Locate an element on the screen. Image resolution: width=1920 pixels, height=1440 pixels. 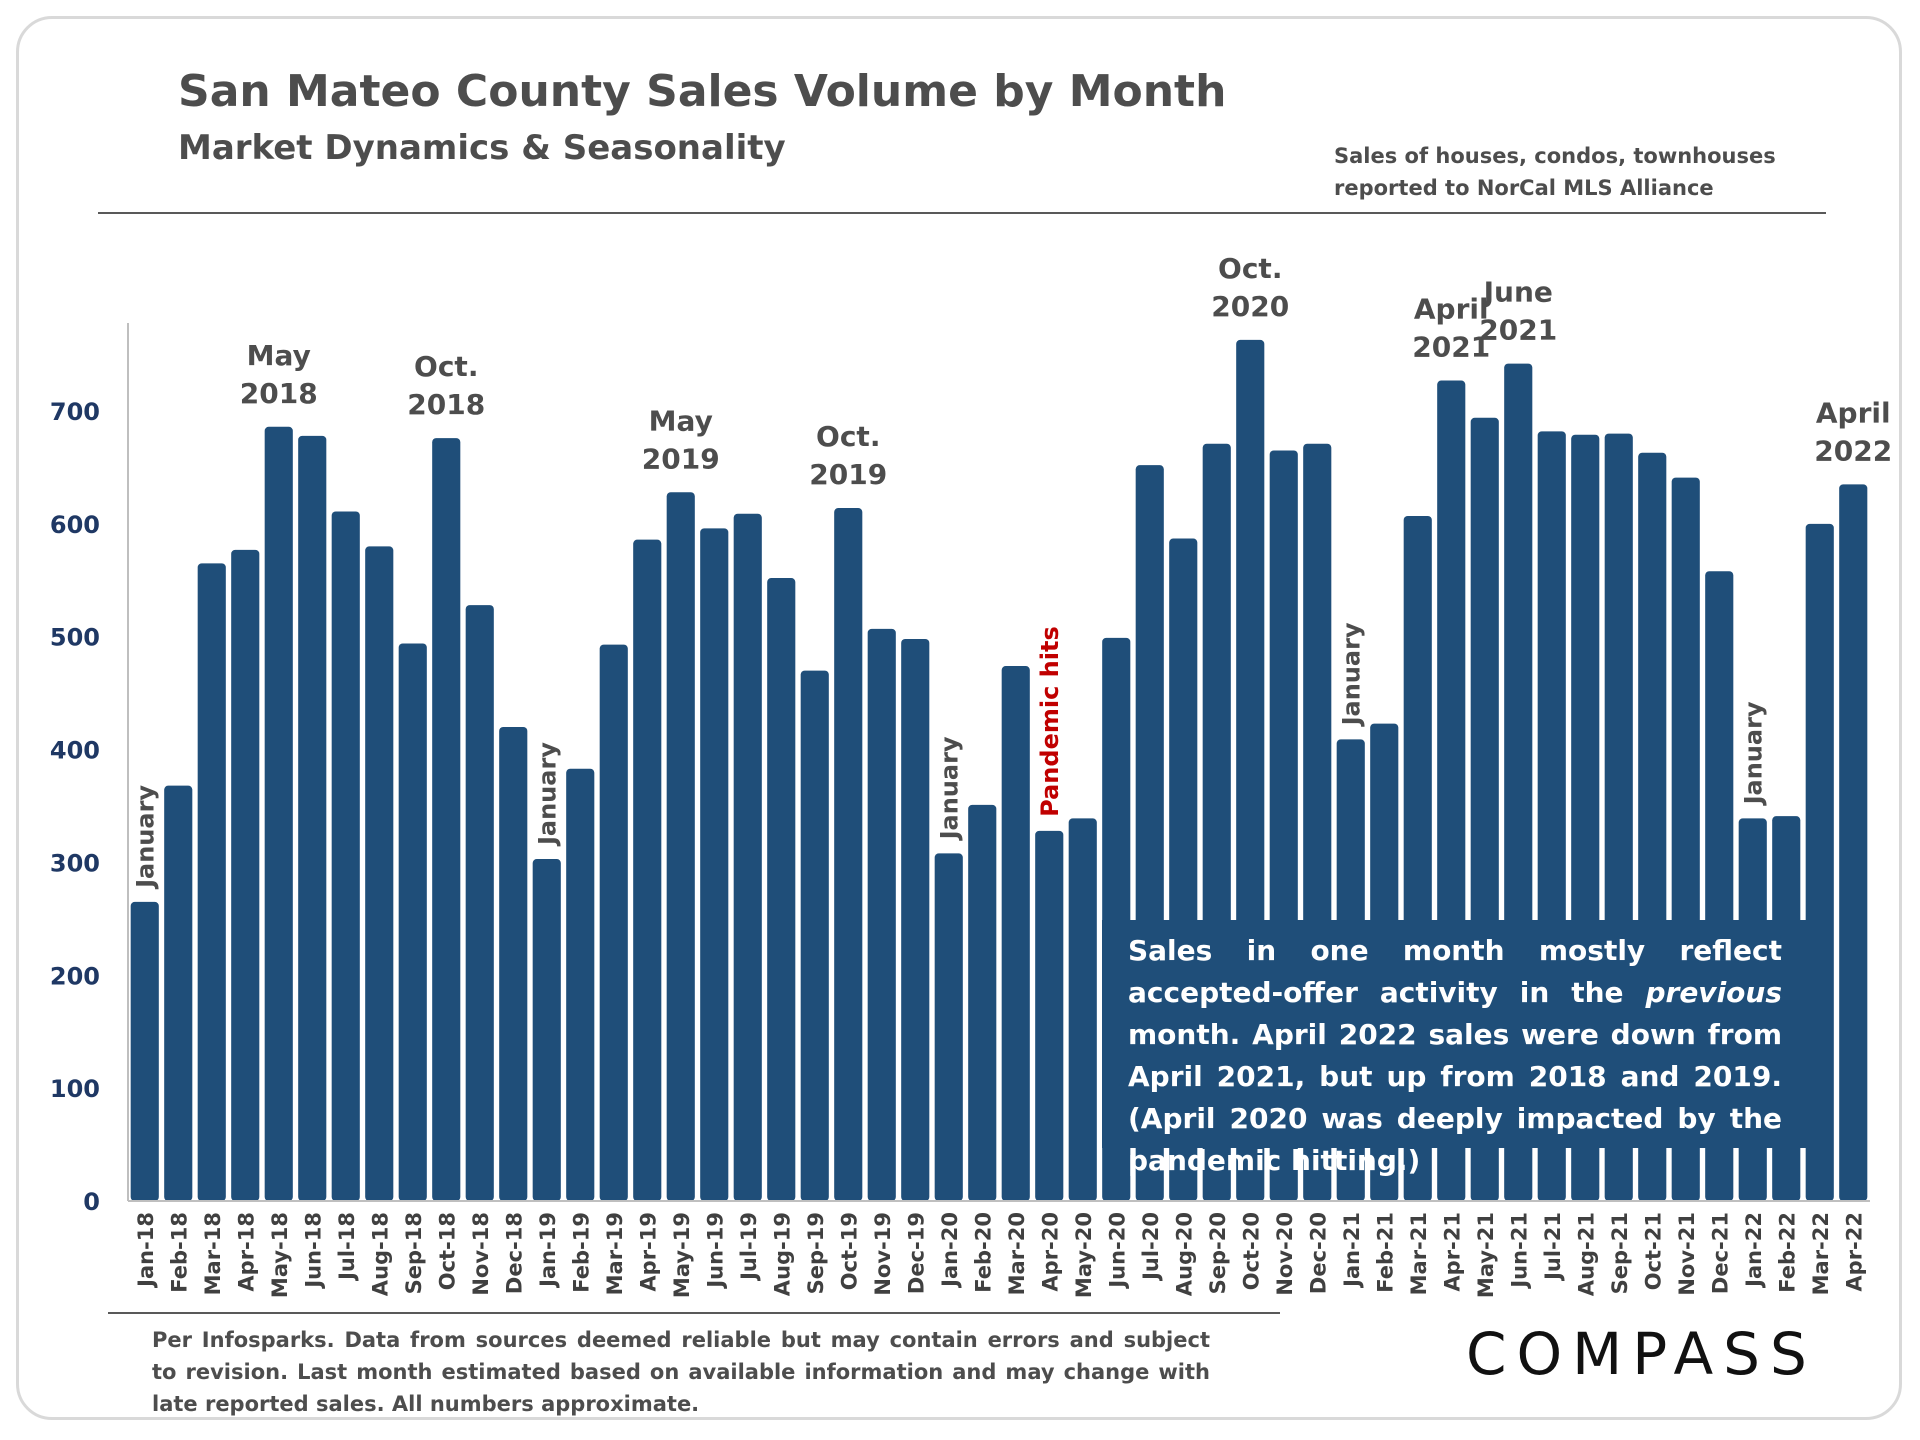
x-tick-label: Feb-18 is located at coordinates (179, 1252).